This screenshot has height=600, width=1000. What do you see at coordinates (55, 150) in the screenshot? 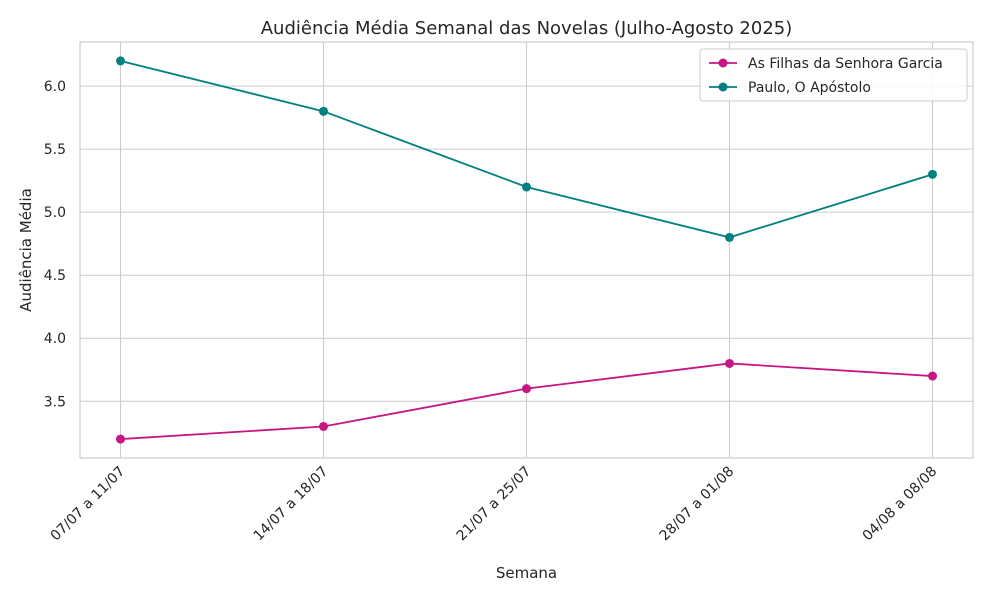
I see `y-tick-label: 5.5` at bounding box center [55, 150].